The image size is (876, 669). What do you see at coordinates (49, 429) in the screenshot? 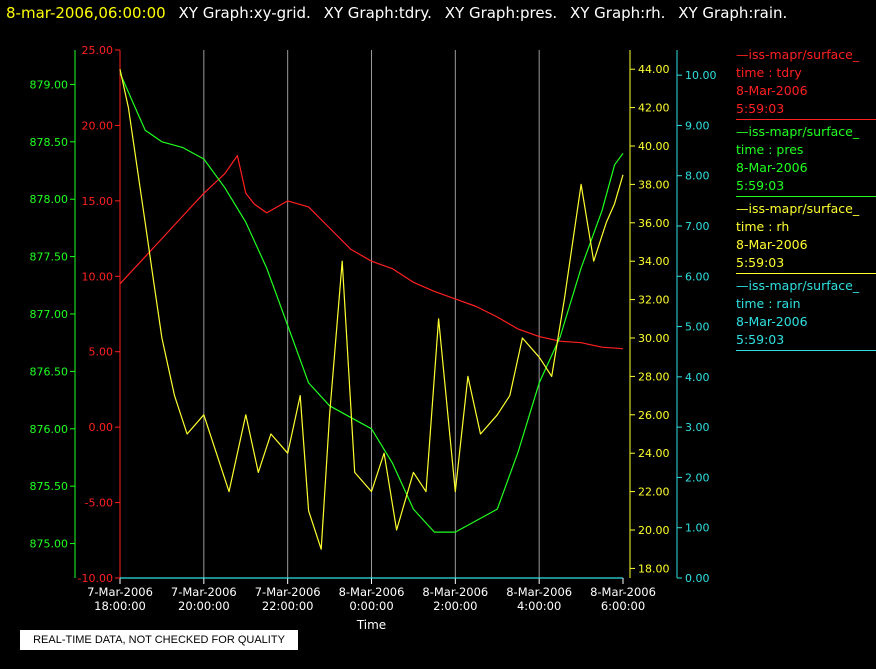
I see `y-tick-label-pres: 876.00` at bounding box center [49, 429].